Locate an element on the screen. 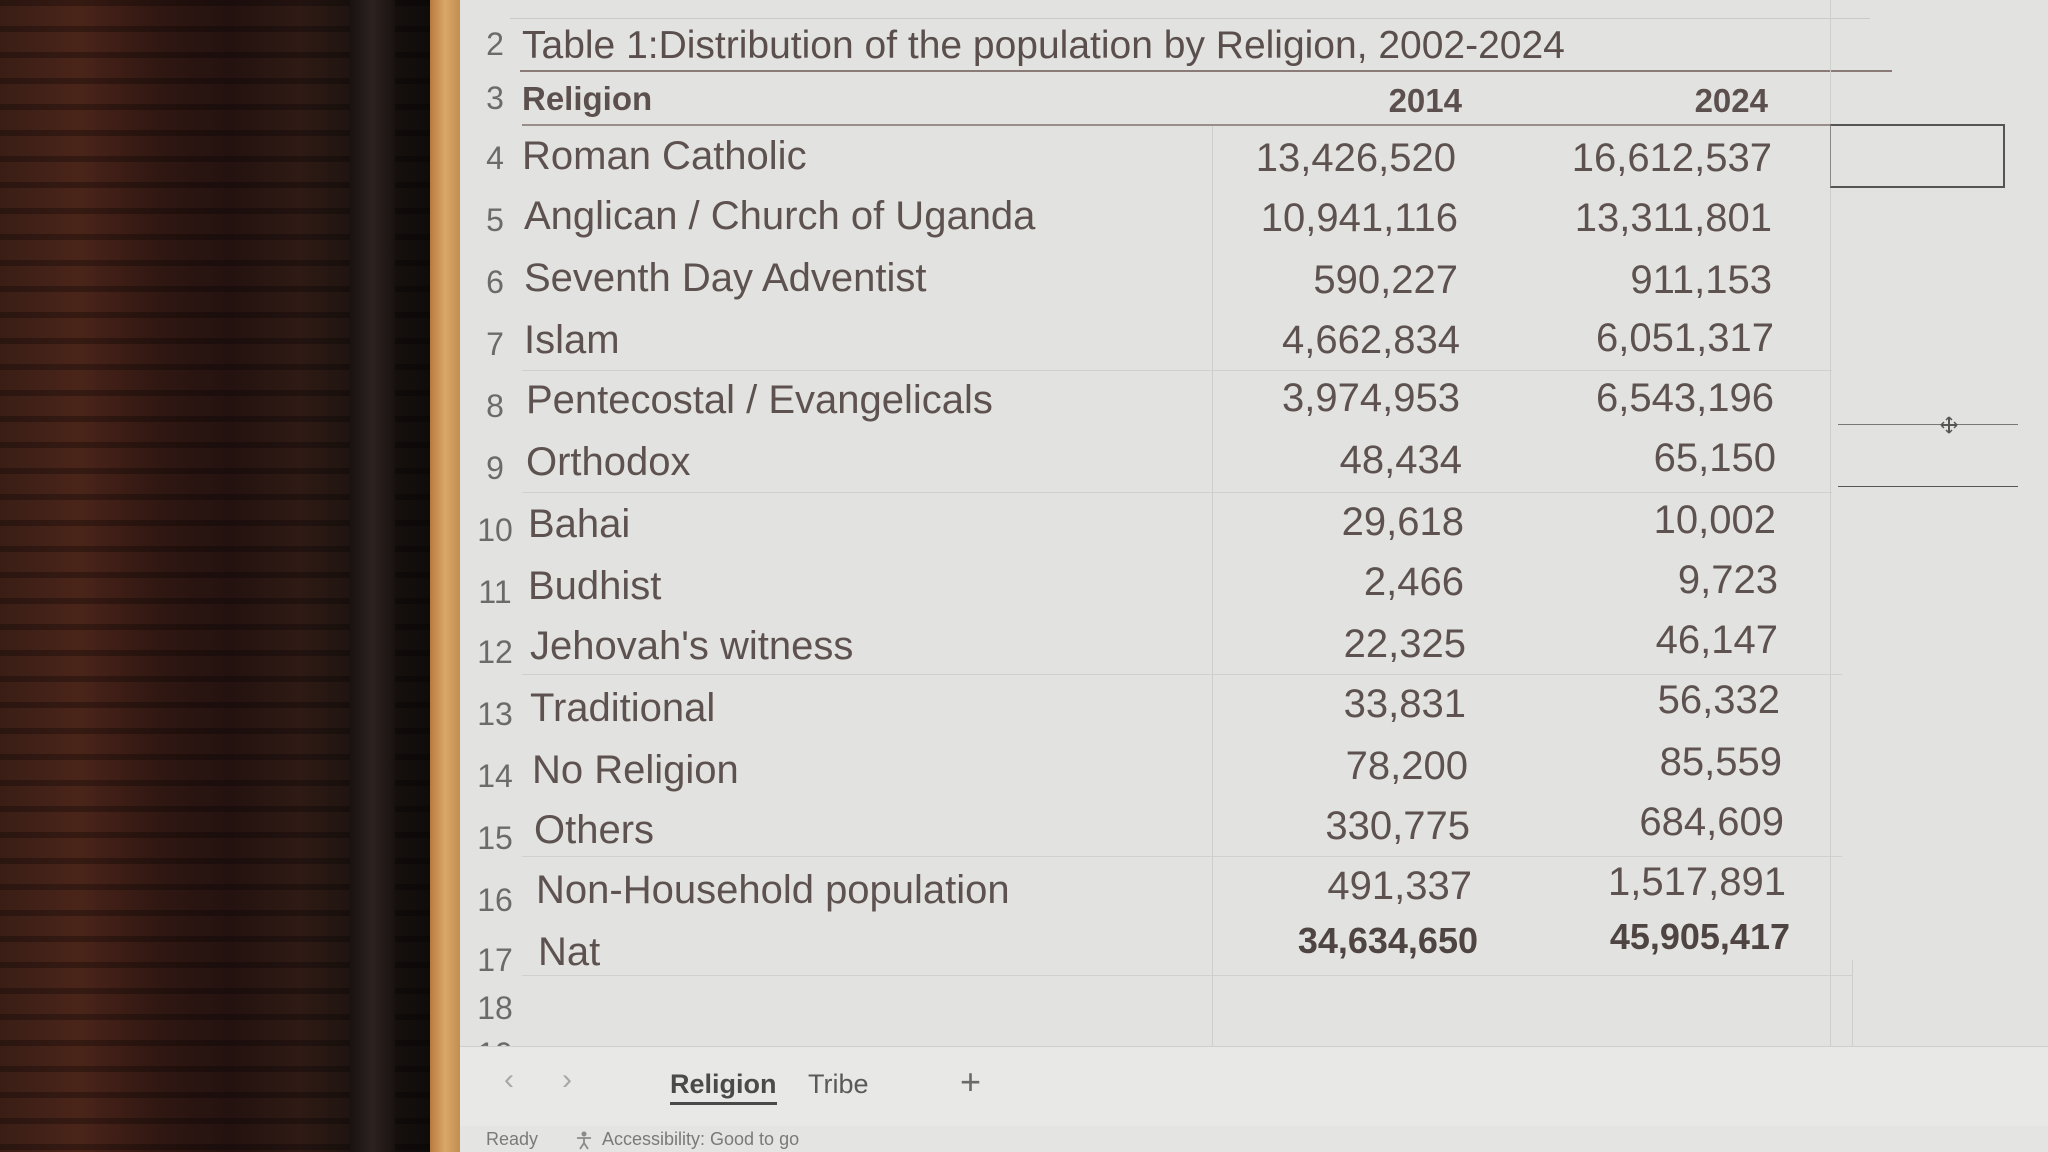 The height and width of the screenshot is (1152, 2048). row-header: 9 is located at coordinates (495, 468).